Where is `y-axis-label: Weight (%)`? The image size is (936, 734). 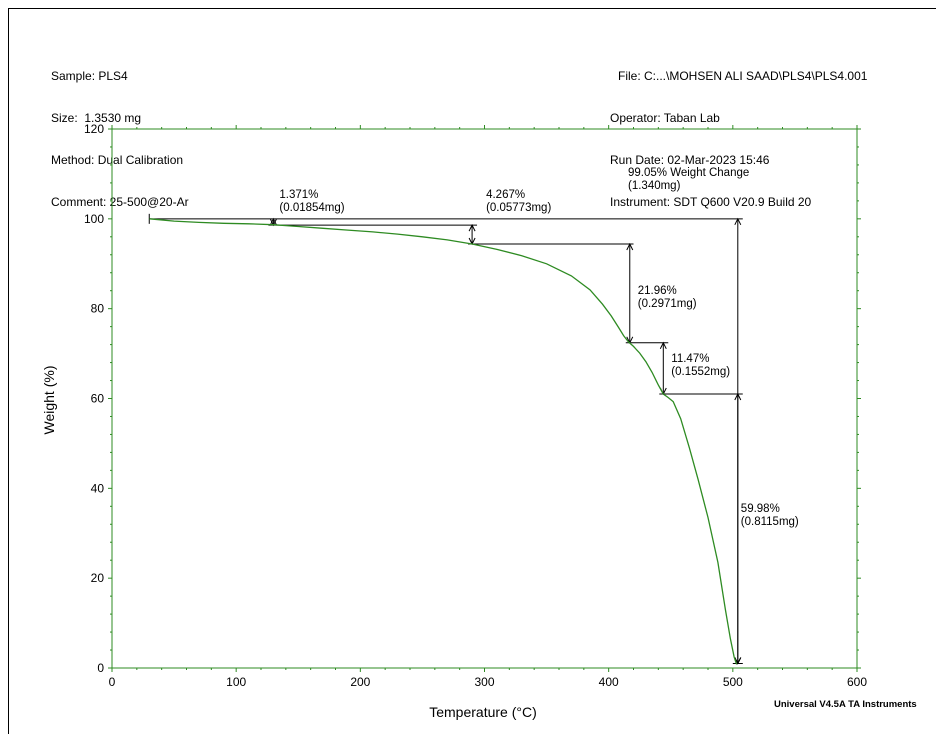
y-axis-label: Weight (%) is located at coordinates (49, 400).